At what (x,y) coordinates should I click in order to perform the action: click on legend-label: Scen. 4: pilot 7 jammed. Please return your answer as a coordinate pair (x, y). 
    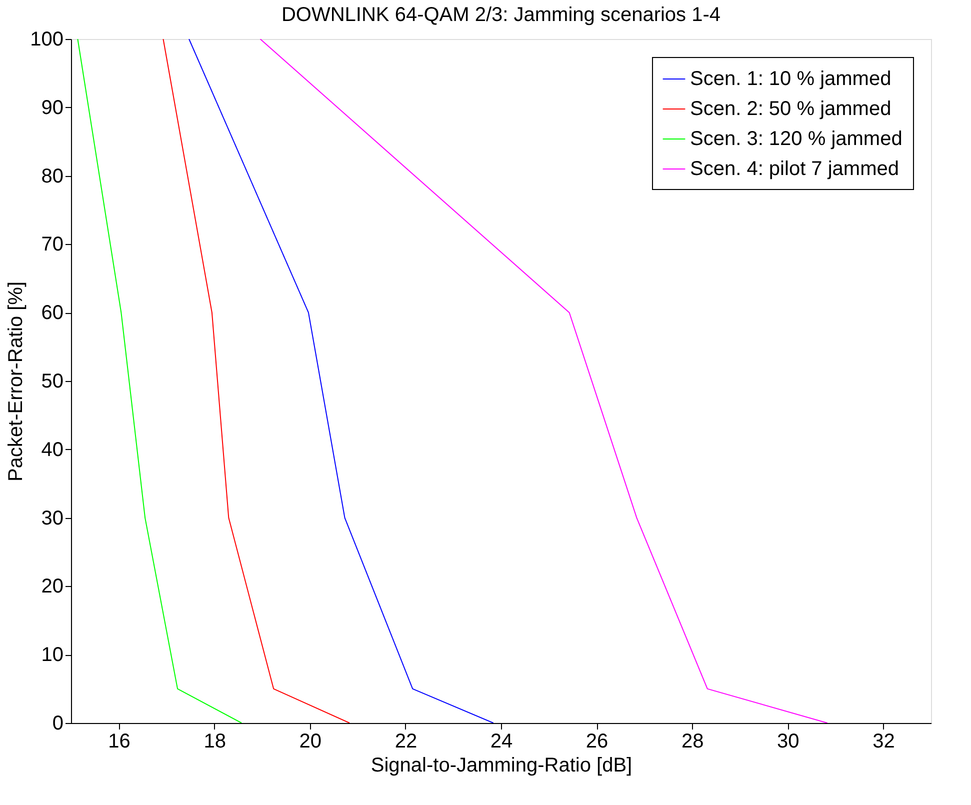
    Looking at the image, I should click on (794, 169).